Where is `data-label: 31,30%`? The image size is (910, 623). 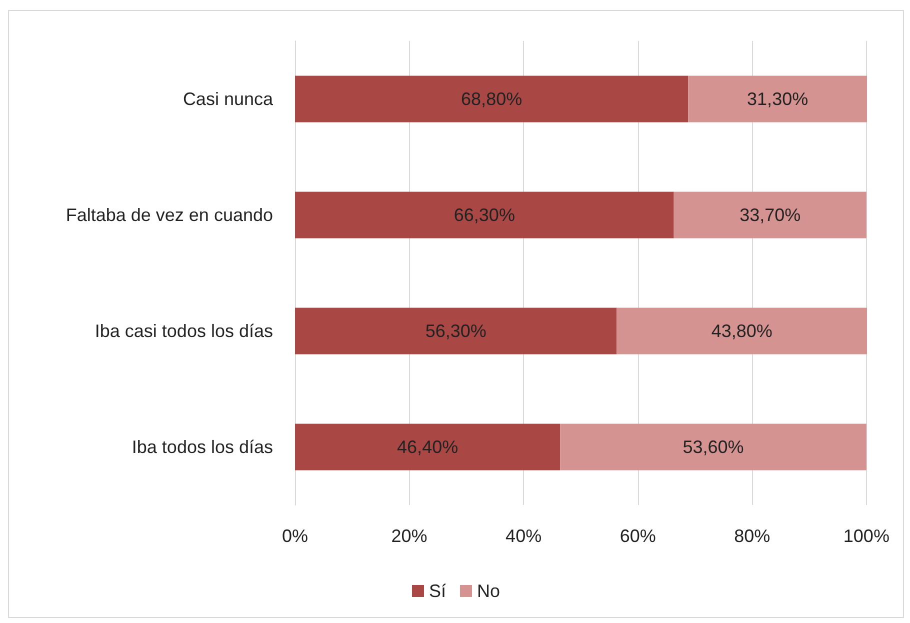
data-label: 31,30% is located at coordinates (777, 99).